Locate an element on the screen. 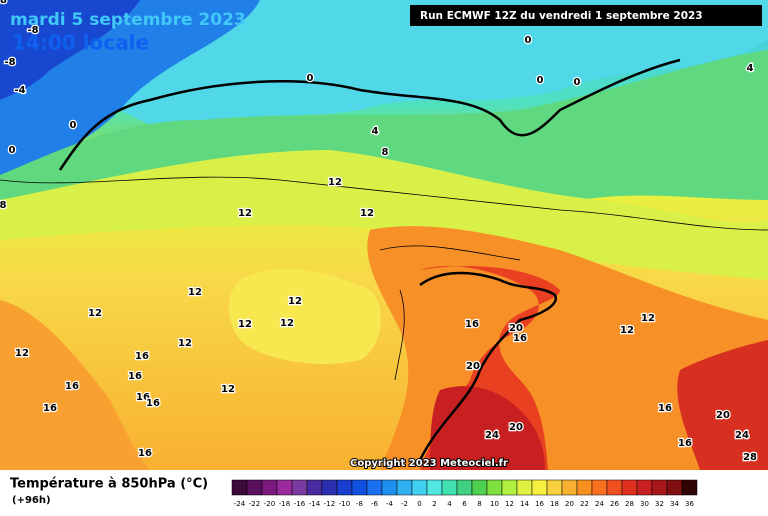  scale-label: 30 is located at coordinates (644, 504).